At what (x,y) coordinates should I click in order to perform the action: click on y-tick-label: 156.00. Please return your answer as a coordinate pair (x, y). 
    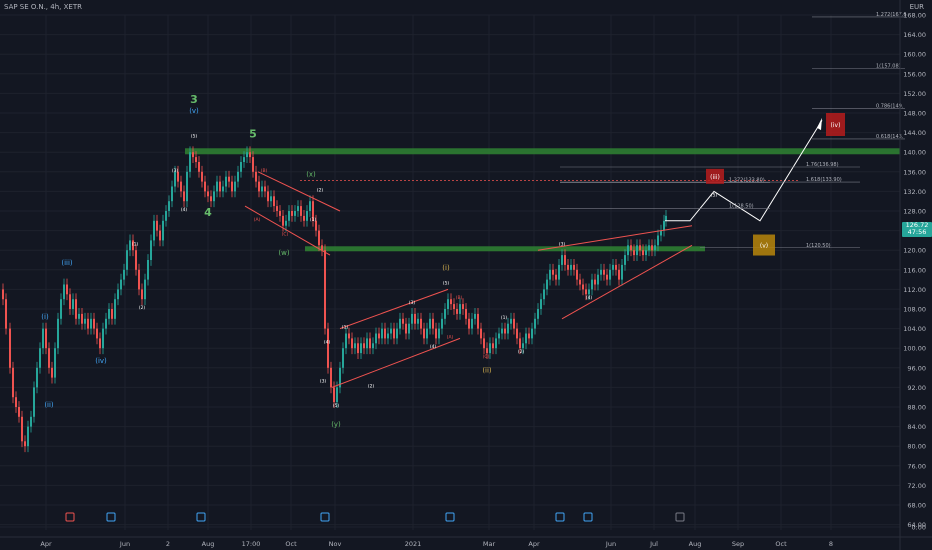
    Looking at the image, I should click on (914, 74).